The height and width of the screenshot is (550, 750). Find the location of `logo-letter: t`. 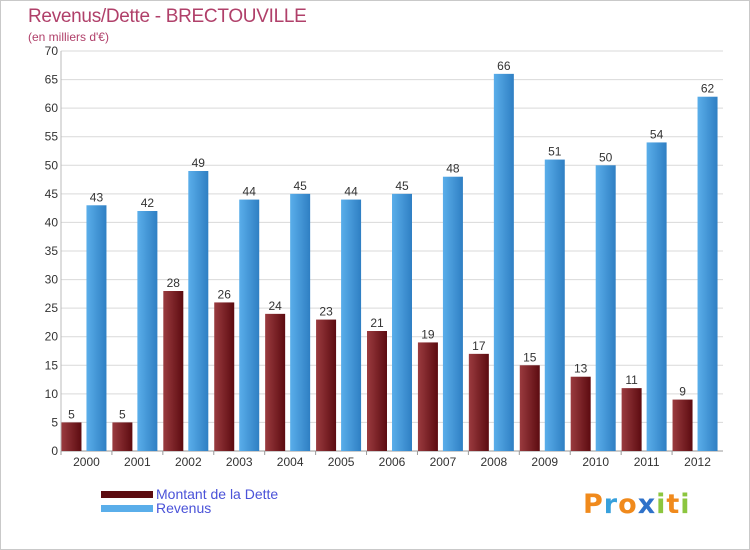

logo-letter: t is located at coordinates (673, 504).